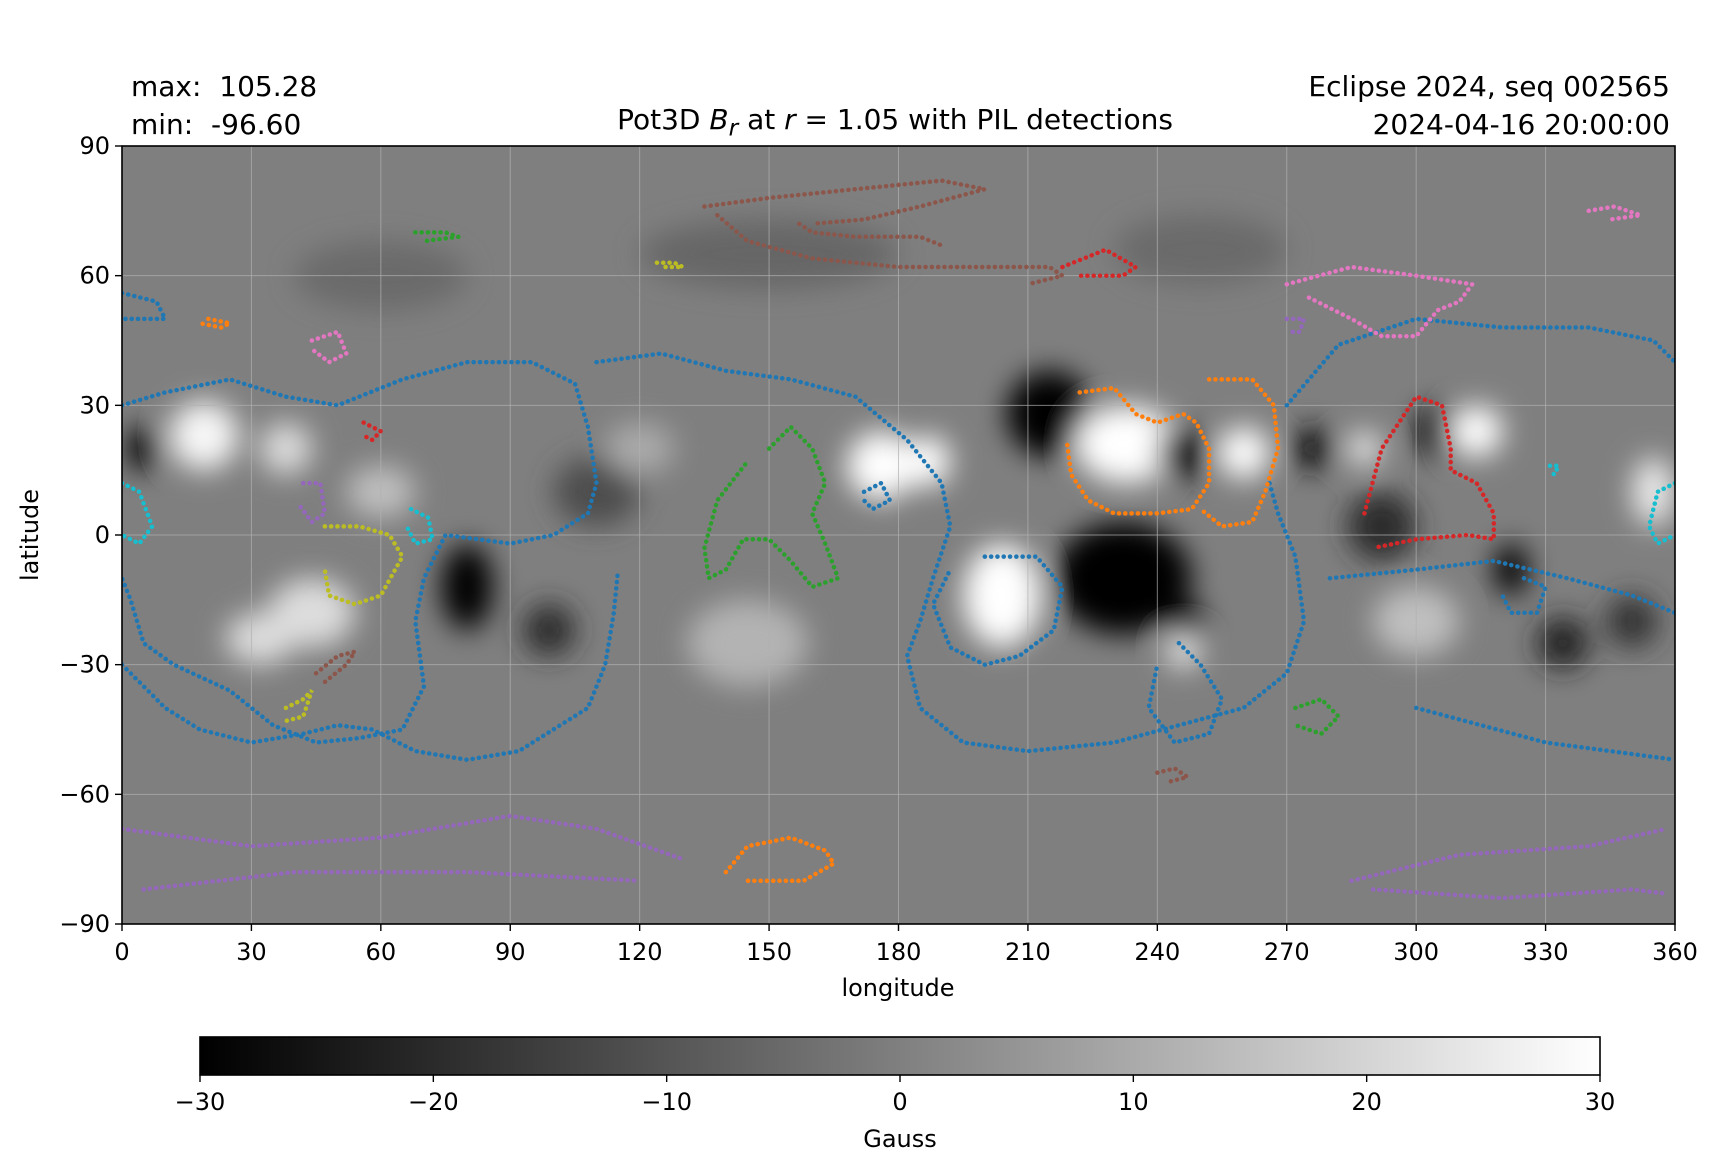  Describe the element at coordinates (761, 119) in the screenshot. I see `title-middle: at` at that location.